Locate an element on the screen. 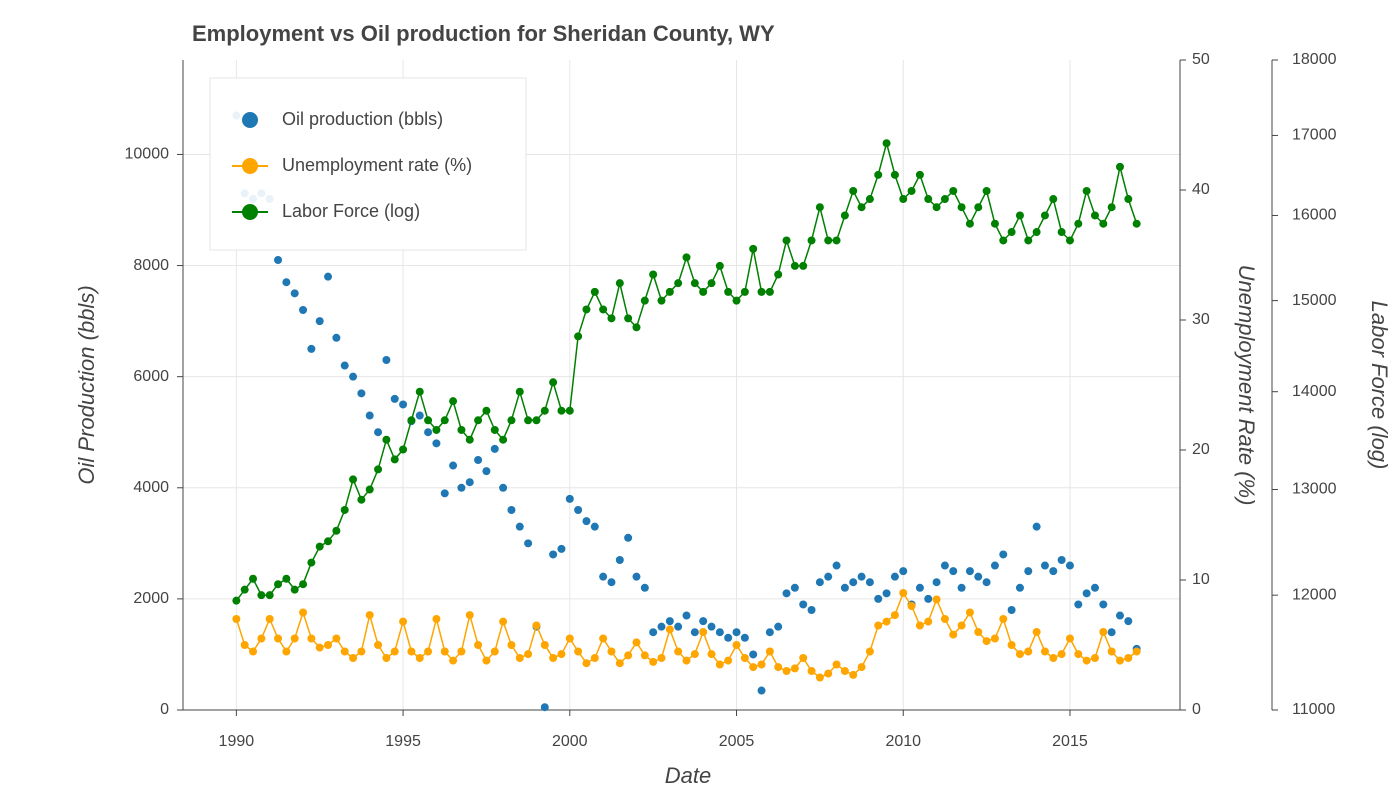 This screenshot has height=800, width=1400. x-tick-label: 1995 is located at coordinates (403, 741).